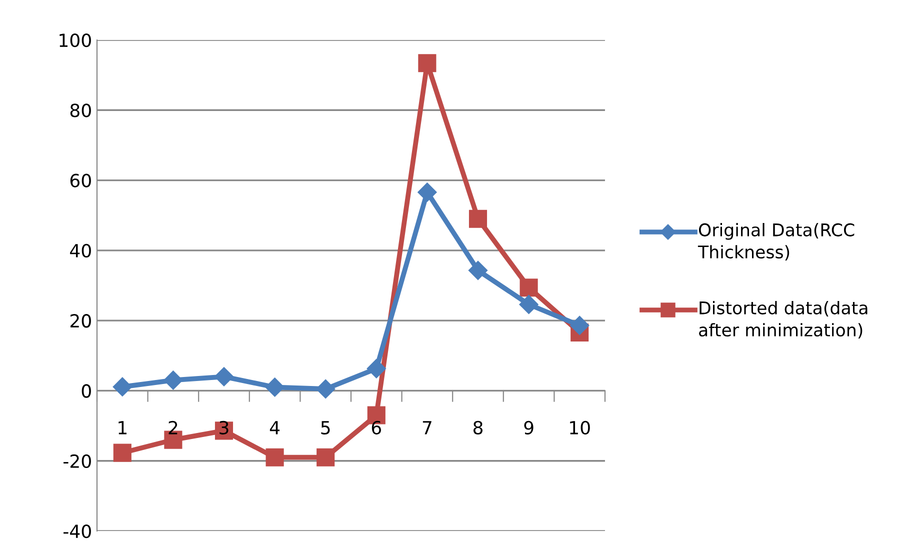  I want to click on y-tick-label: 0, so click(86, 391).